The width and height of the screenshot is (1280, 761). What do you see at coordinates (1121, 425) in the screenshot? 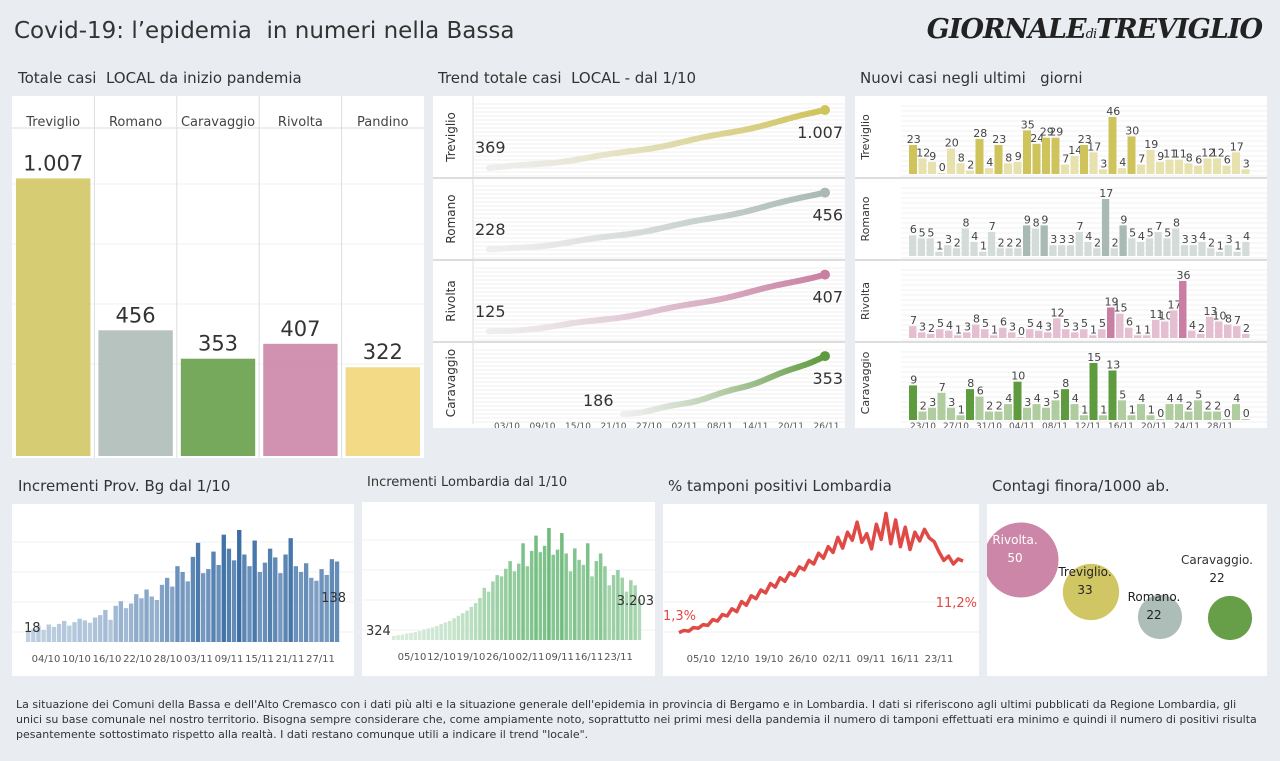
I see `x-tick-label: 16/11` at bounding box center [1121, 425].